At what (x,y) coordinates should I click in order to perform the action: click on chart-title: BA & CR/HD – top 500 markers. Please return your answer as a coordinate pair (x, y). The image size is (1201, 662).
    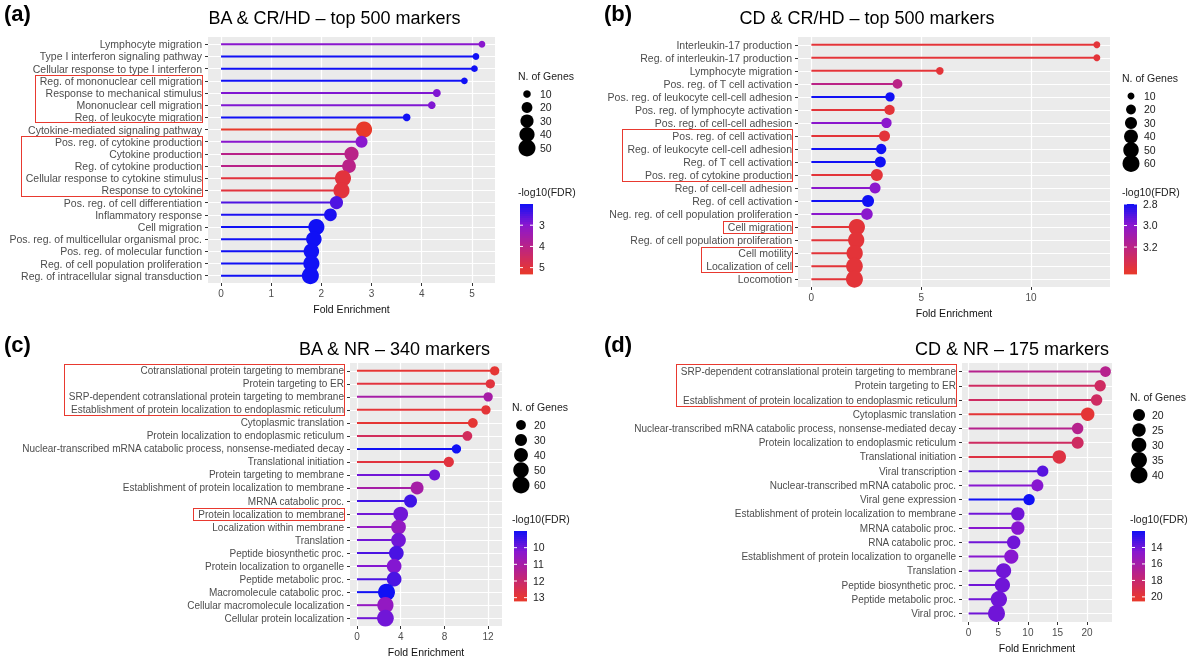
    Looking at the image, I should click on (334, 18).